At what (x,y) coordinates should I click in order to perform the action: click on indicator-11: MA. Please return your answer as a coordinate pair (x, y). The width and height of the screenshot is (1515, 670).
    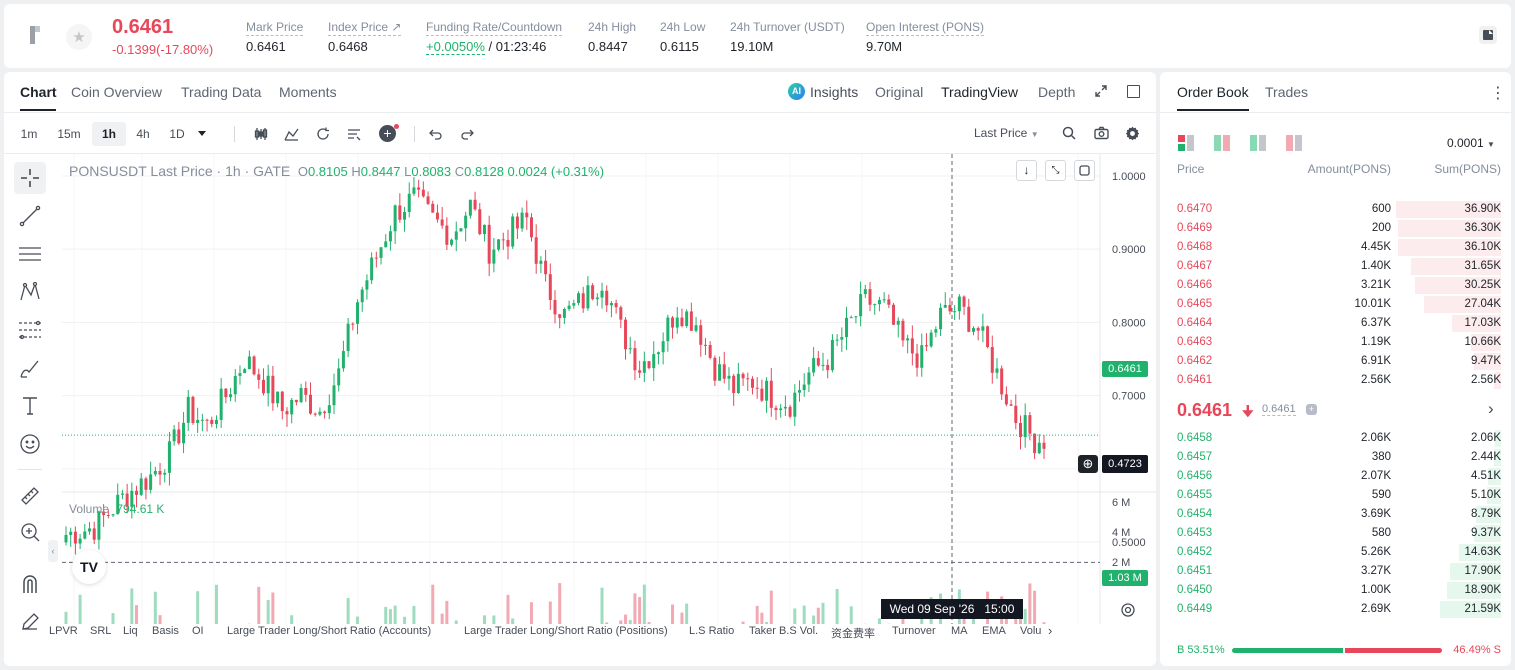
    Looking at the image, I should click on (959, 631).